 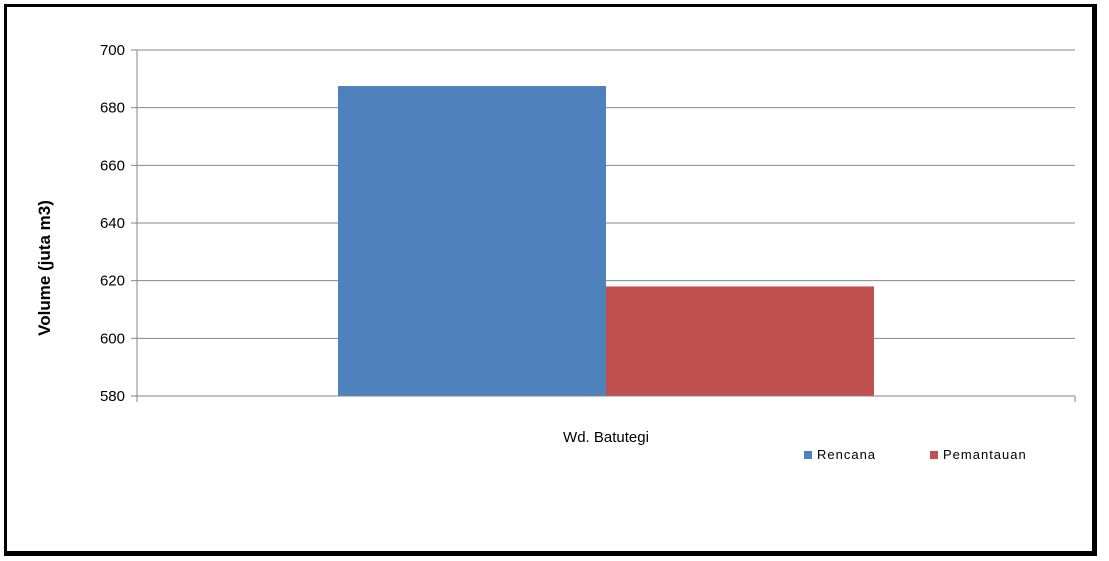 What do you see at coordinates (112, 50) in the screenshot?
I see `y-tick-label-700: 700` at bounding box center [112, 50].